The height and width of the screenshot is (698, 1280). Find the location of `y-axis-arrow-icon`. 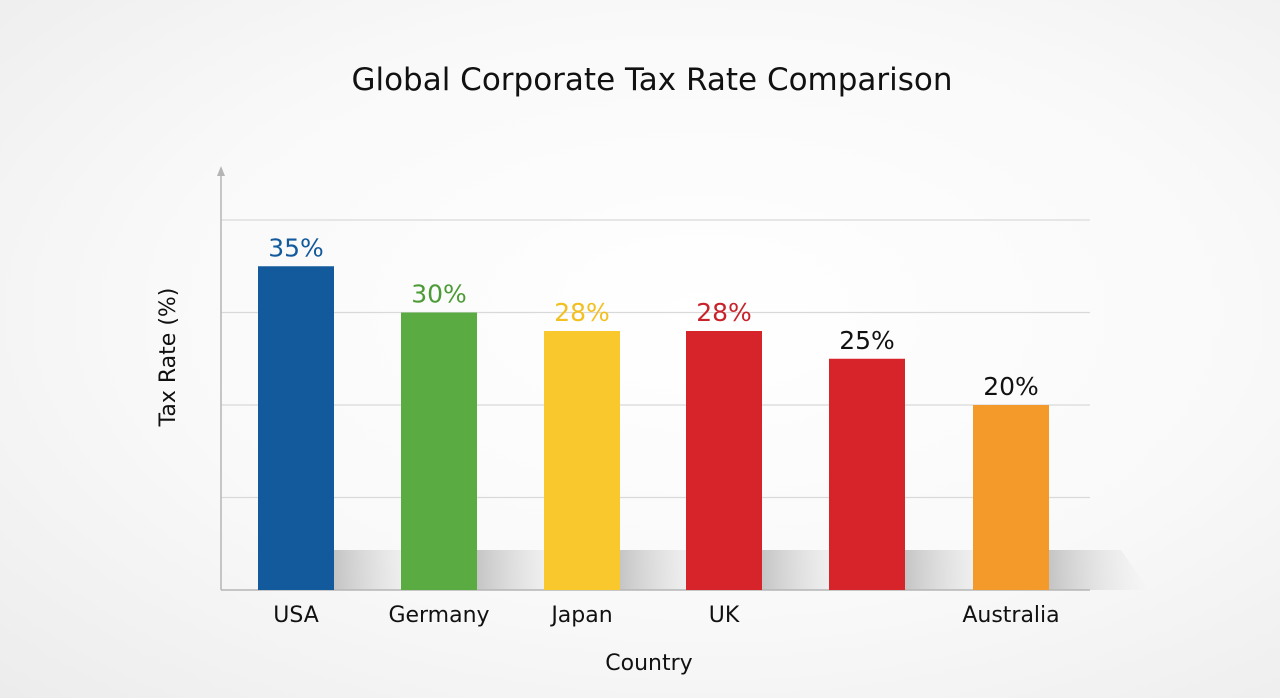

y-axis-arrow-icon is located at coordinates (221, 171).